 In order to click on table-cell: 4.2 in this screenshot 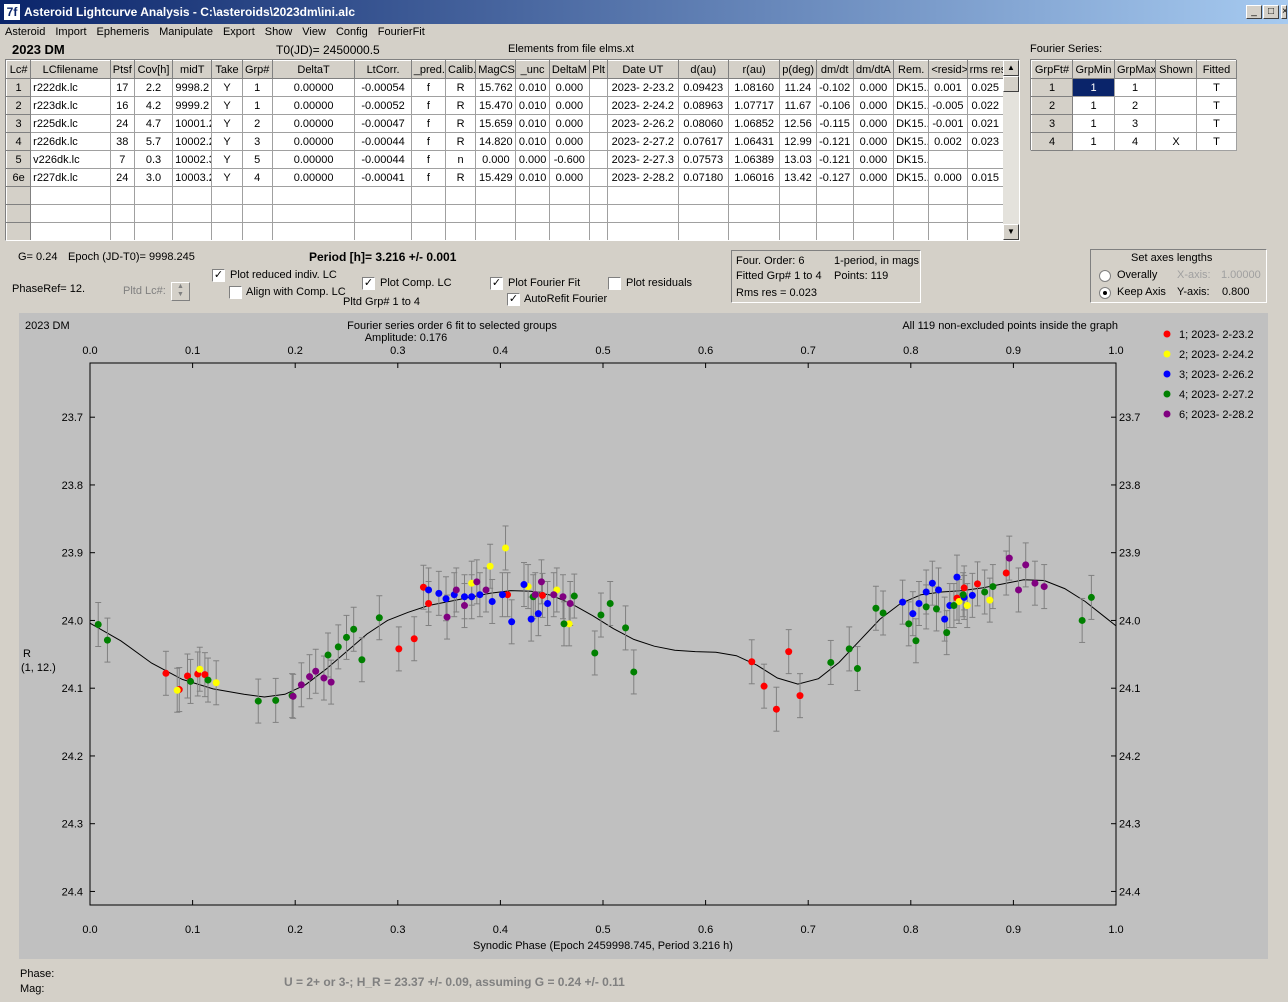, I will do `click(153, 105)`.